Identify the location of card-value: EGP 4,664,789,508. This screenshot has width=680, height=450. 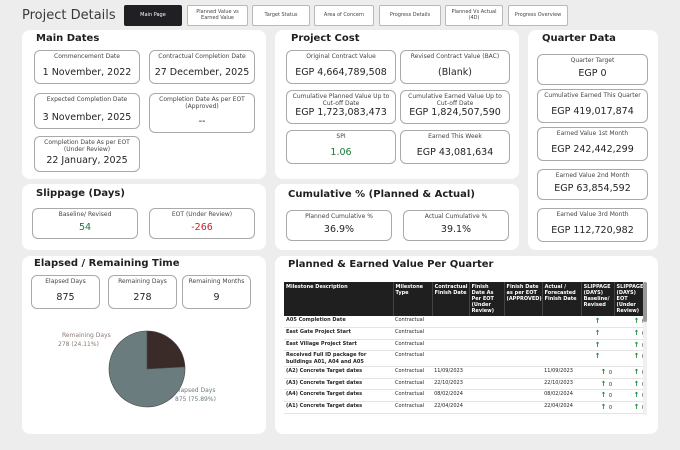
(341, 72).